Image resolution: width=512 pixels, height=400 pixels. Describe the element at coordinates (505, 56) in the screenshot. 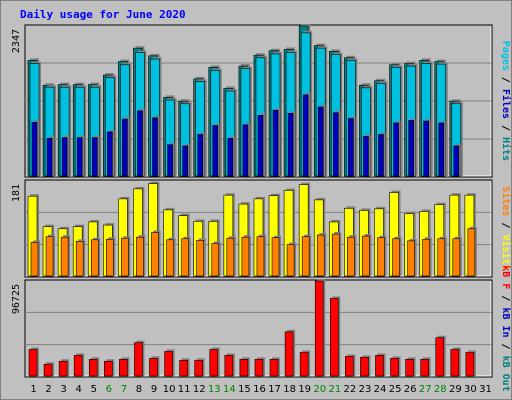

I see `legend-part: Pages` at that location.